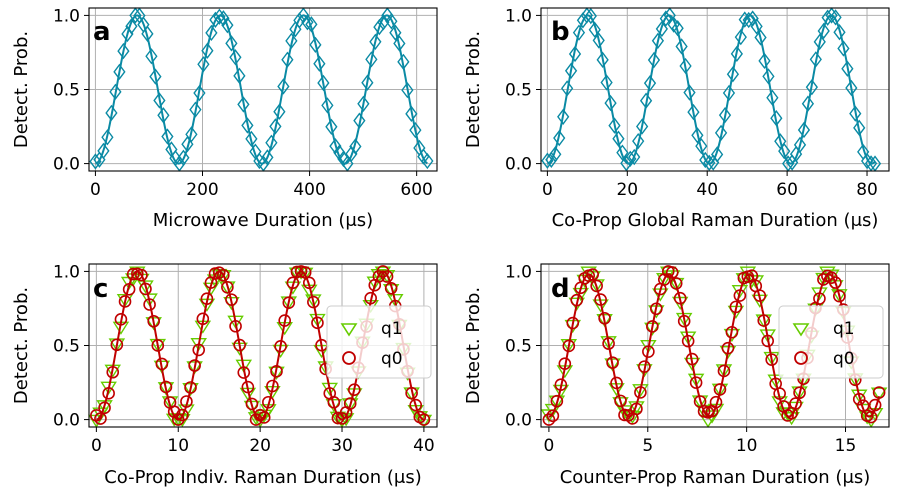 The image size is (903, 493). Describe the element at coordinates (21, 345) in the screenshot. I see `y-axis-label-c: Detect. Prob.` at that location.